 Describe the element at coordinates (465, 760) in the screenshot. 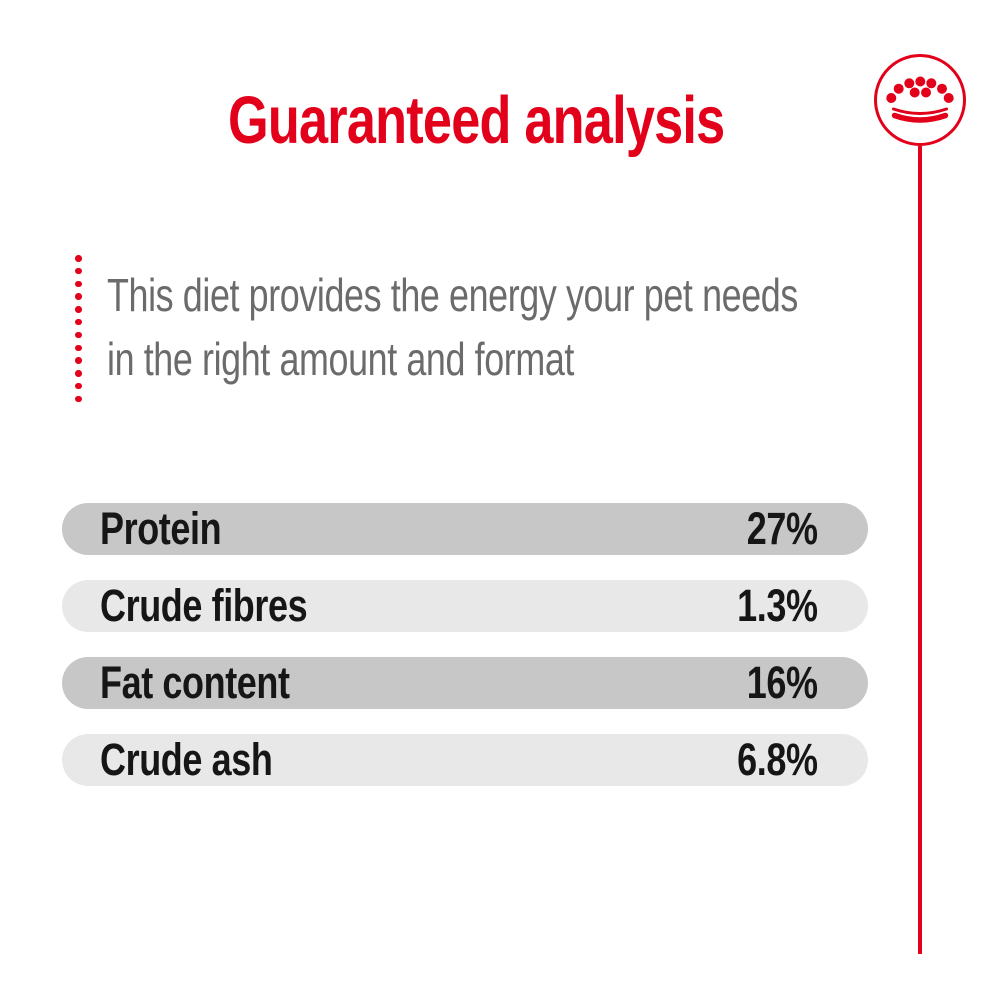

I see `analysis-row-crude-ash: Crude ash 6.8%` at that location.